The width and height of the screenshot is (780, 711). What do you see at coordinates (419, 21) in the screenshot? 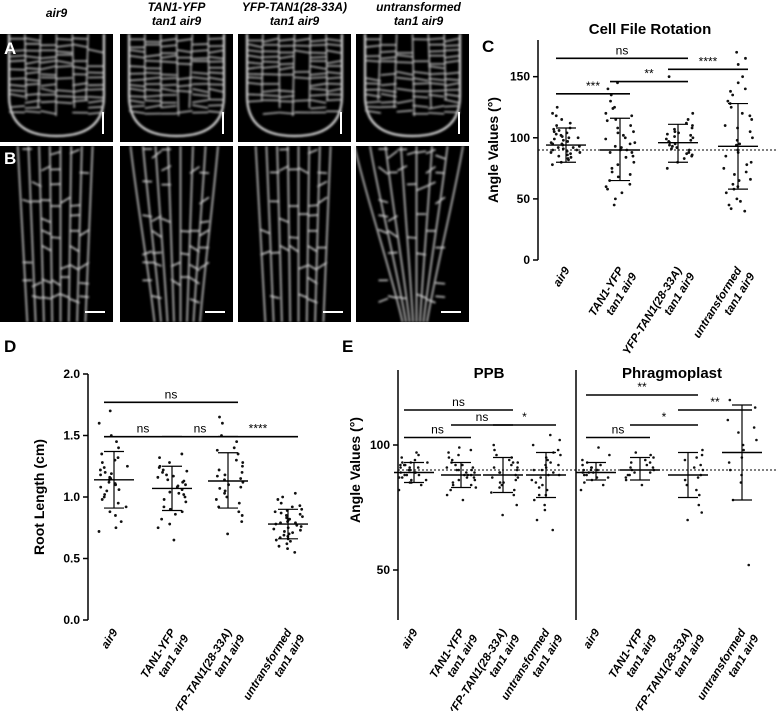
I see `micrograph-title-3: tan1 air9` at bounding box center [419, 21].